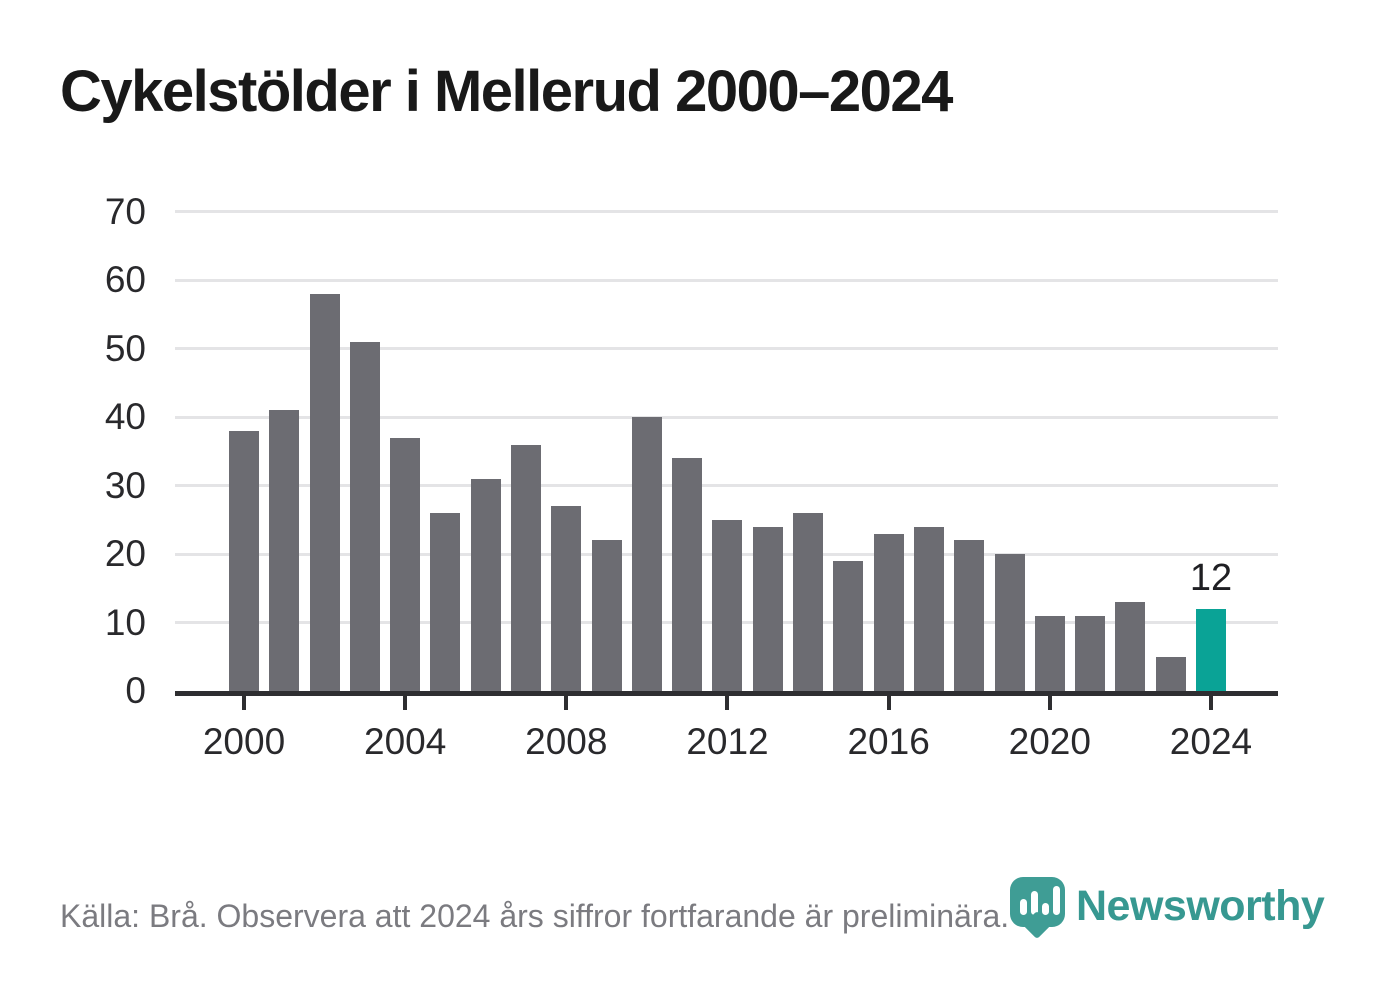 This screenshot has height=999, width=1382. I want to click on bar-2013, so click(767, 608).